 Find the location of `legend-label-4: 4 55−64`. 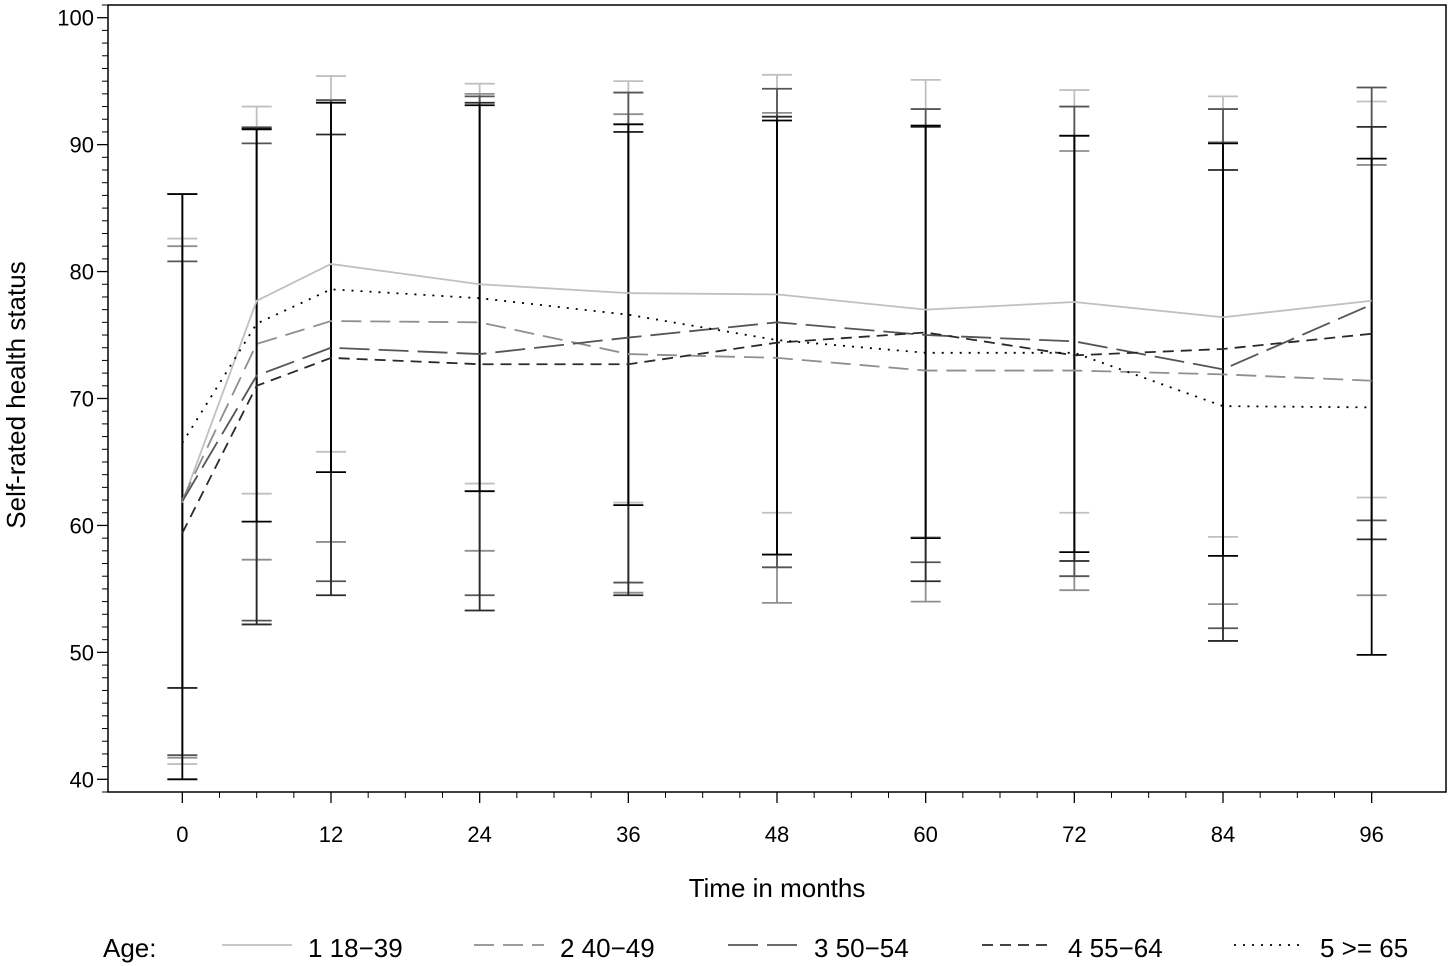

legend-label-4: 4 55−64 is located at coordinates (1115, 948).